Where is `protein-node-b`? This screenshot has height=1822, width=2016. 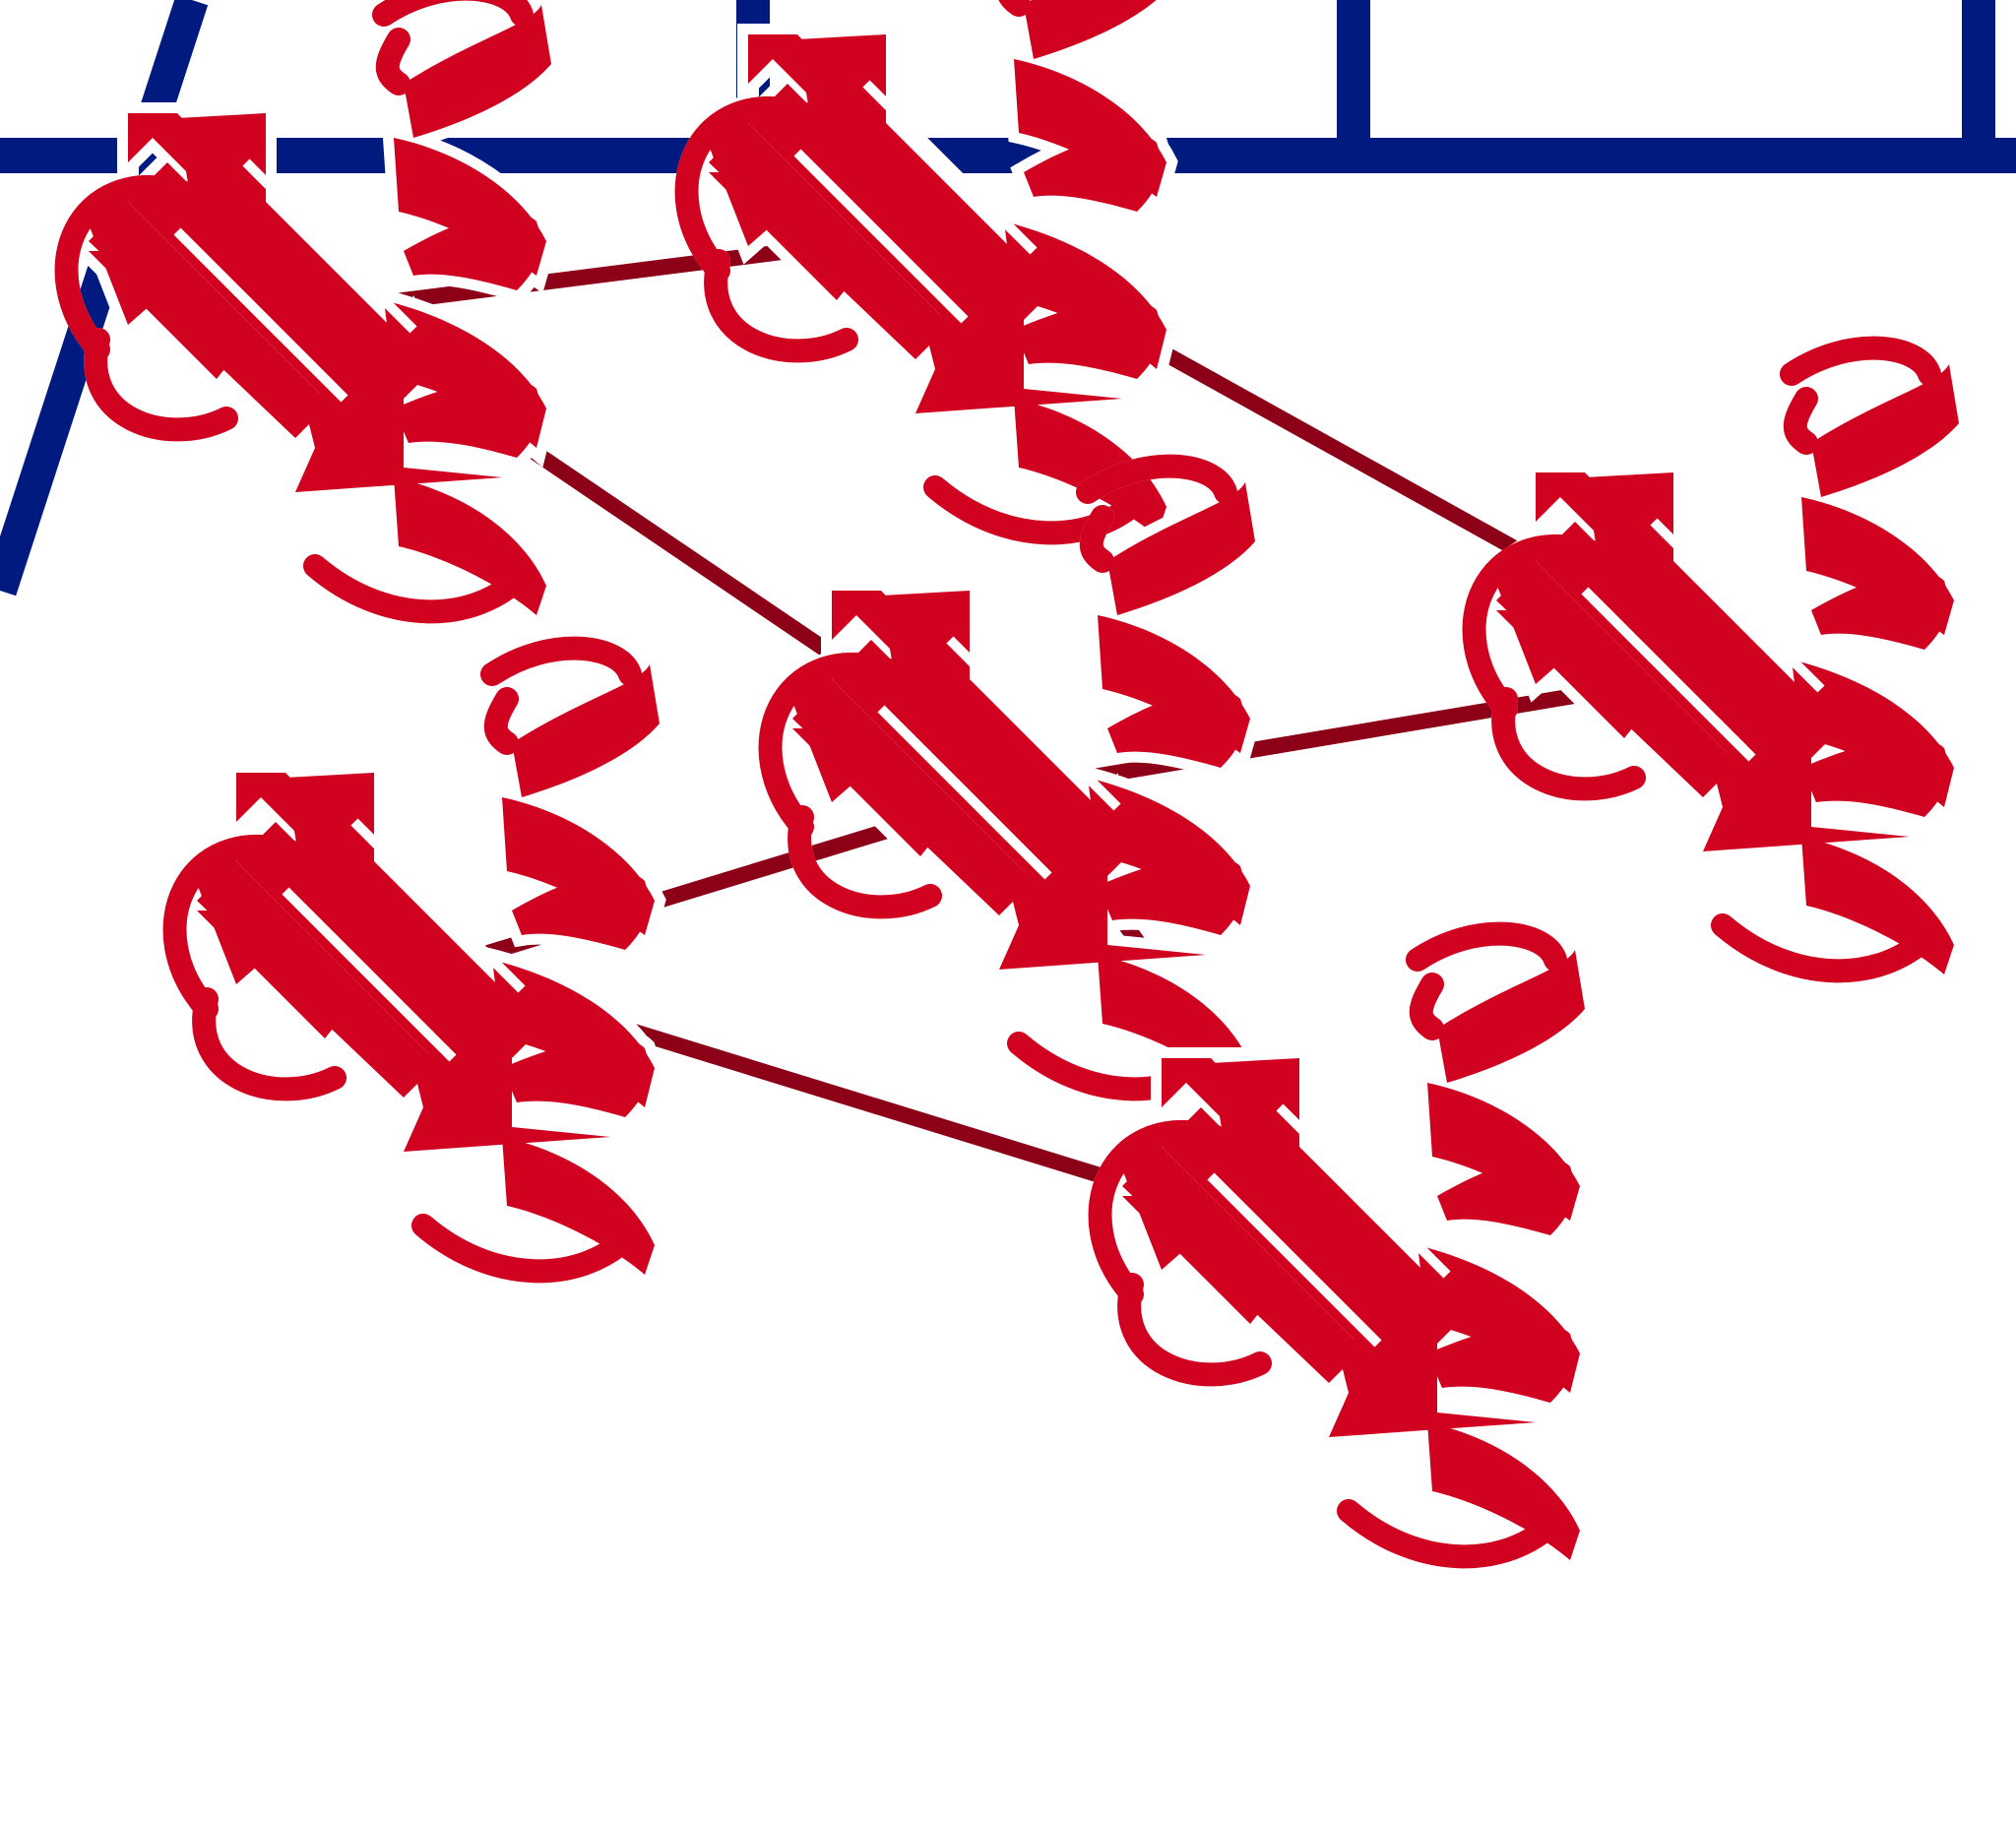
protein-node-b is located at coordinates (929, 268).